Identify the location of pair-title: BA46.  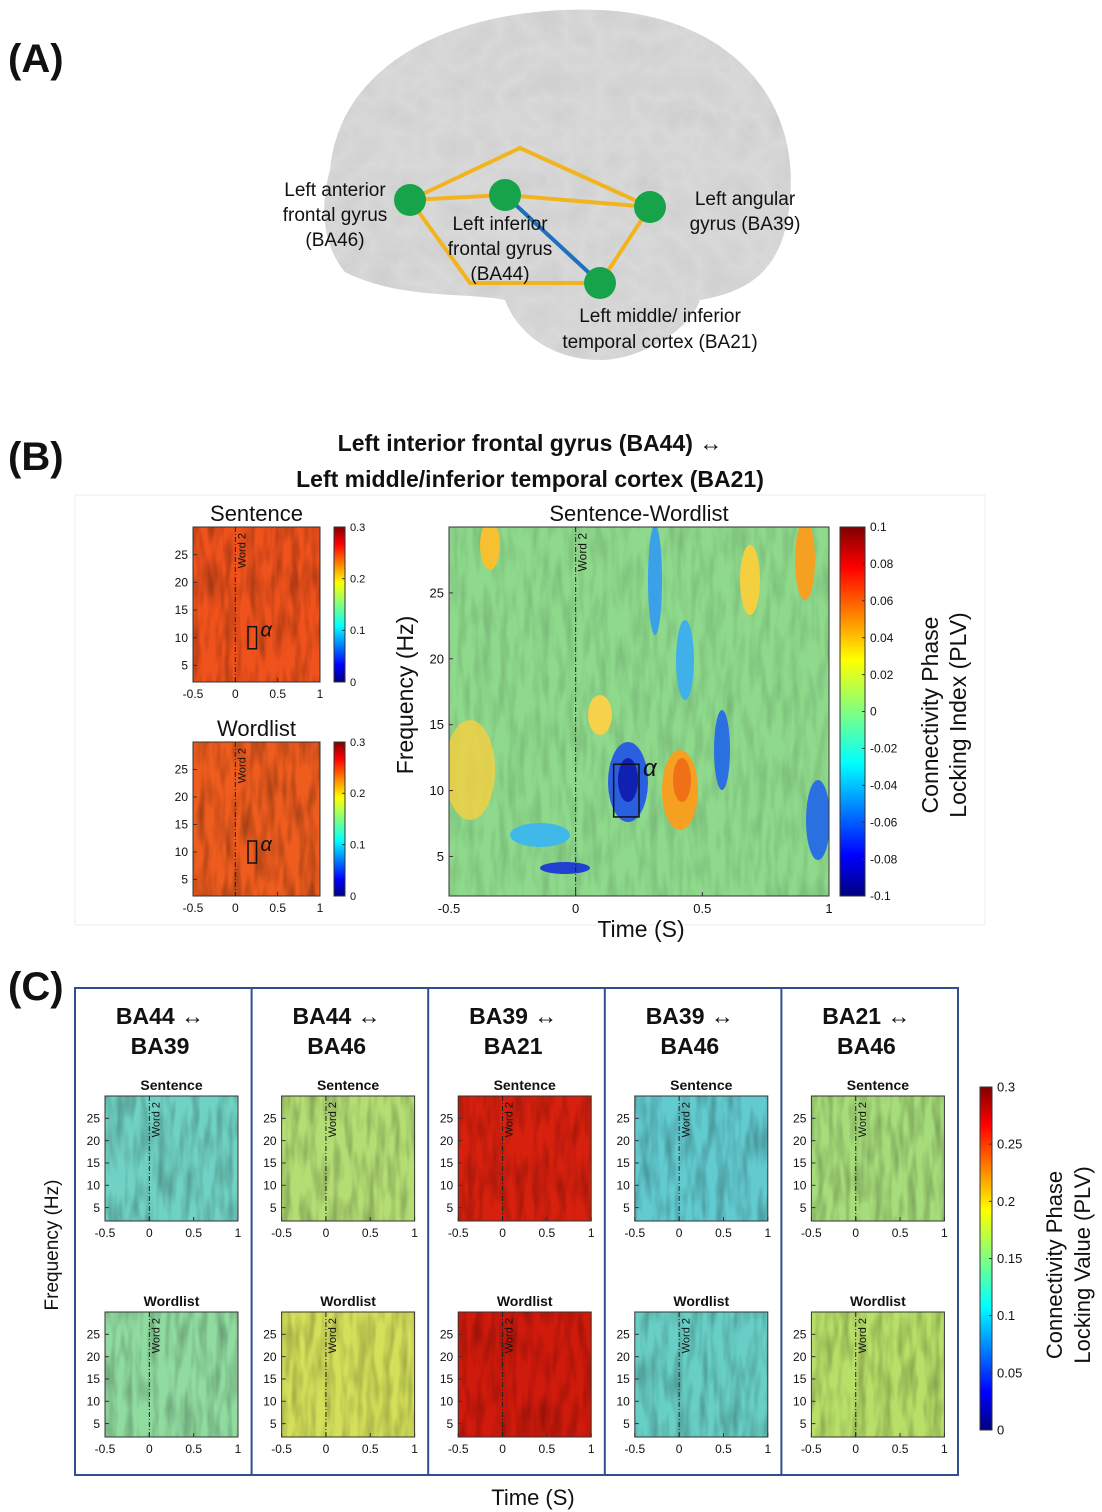
(689, 1046).